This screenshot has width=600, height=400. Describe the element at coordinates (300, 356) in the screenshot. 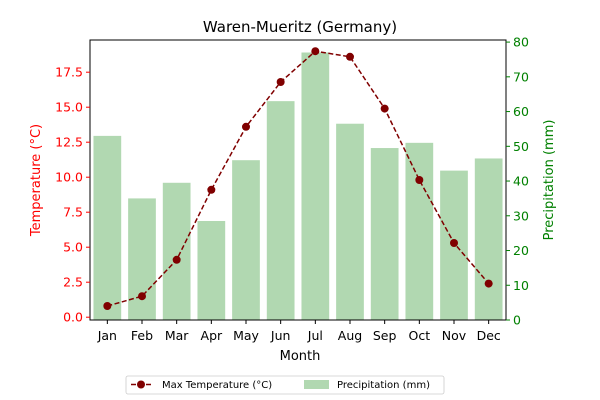

I see `x-axis-title: Month` at that location.